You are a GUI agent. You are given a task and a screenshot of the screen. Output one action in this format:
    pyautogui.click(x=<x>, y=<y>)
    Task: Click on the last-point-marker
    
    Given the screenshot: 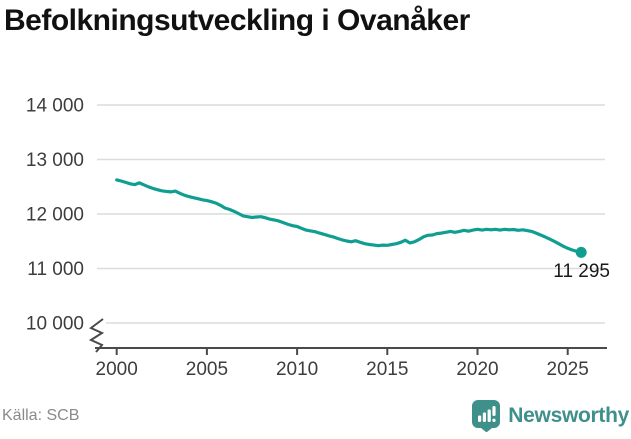 What is the action you would take?
    pyautogui.click(x=581, y=252)
    